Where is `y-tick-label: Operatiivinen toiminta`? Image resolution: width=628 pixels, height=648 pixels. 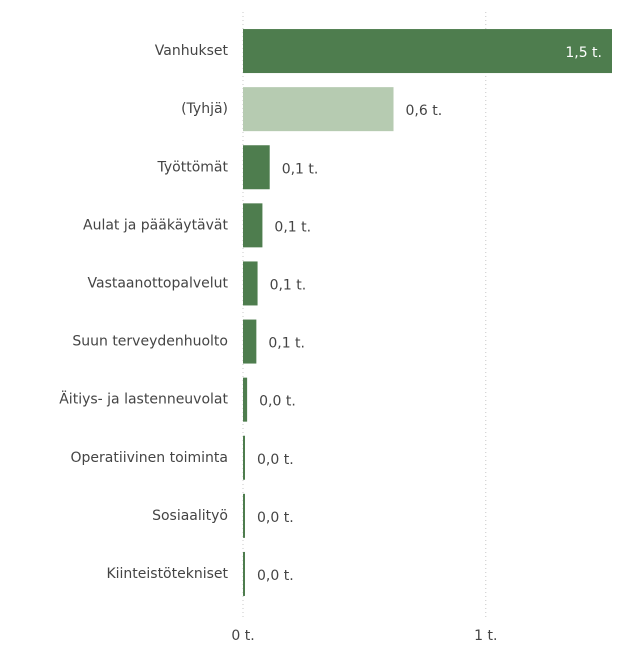
y-tick-label: Operatiivinen toiminta is located at coordinates (149, 458).